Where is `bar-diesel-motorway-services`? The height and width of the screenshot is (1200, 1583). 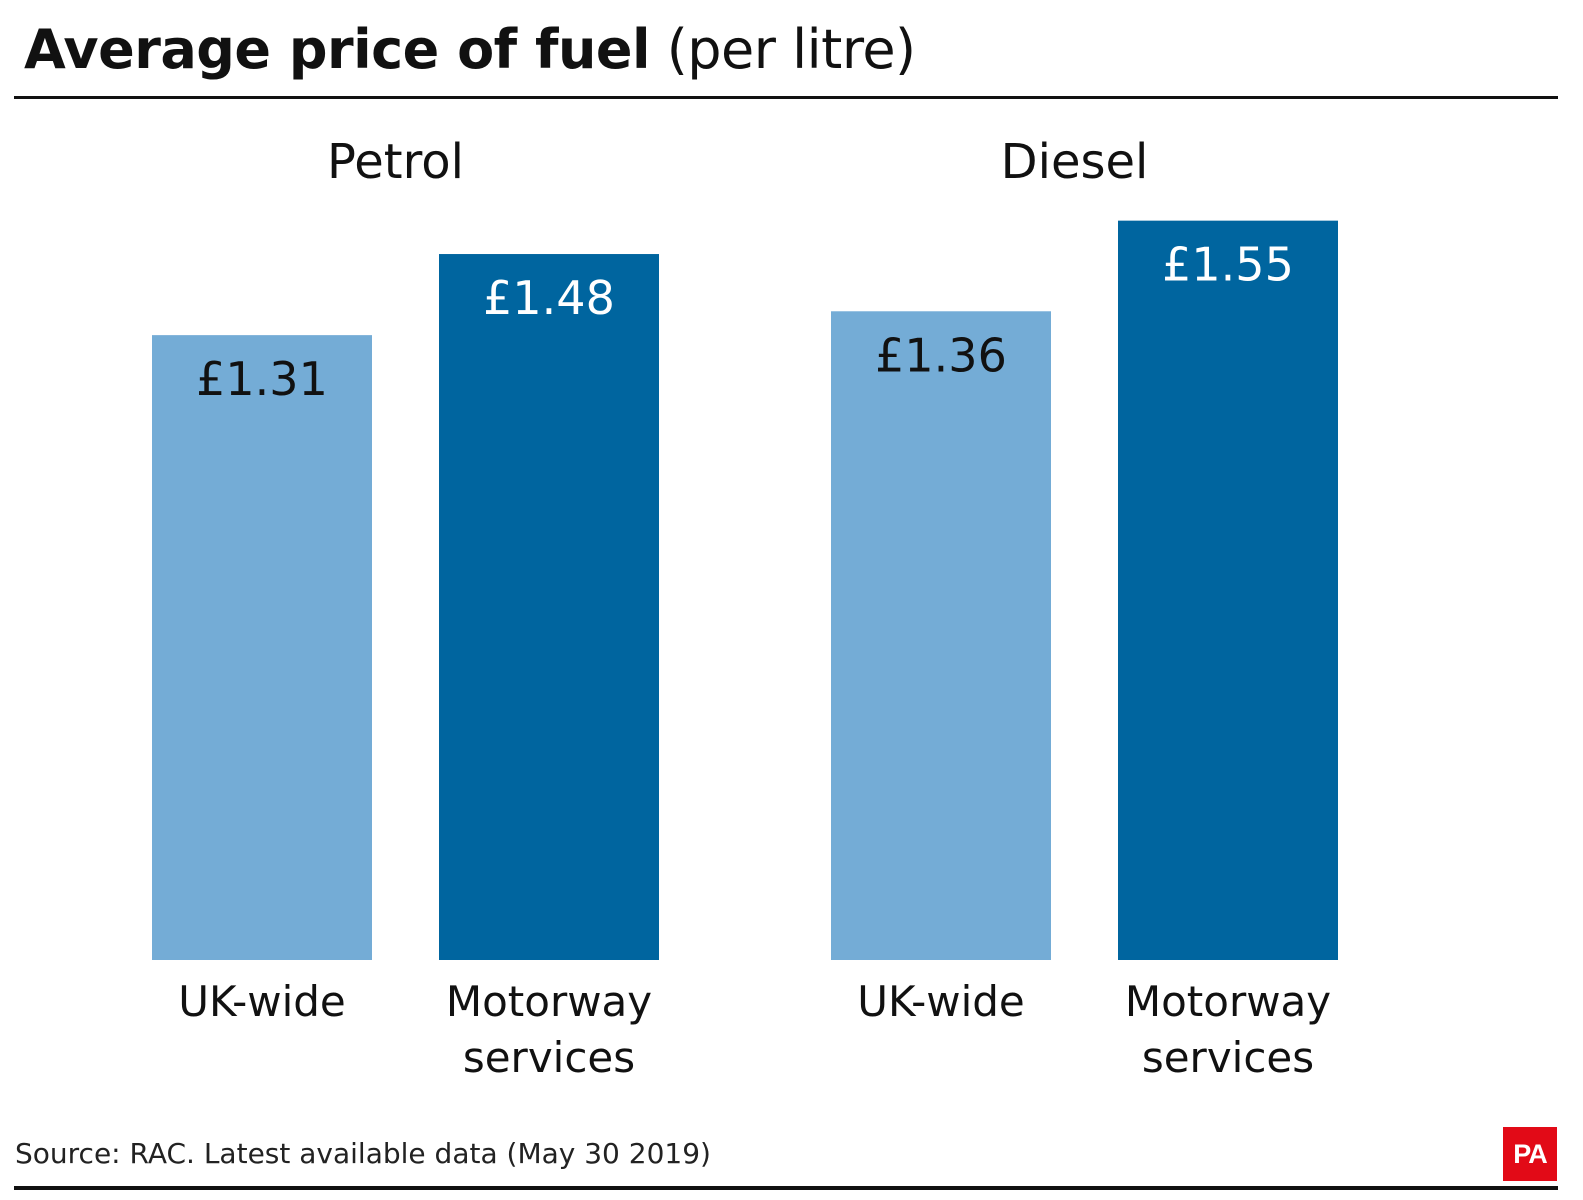
bar-diesel-motorway-services is located at coordinates (1228, 590).